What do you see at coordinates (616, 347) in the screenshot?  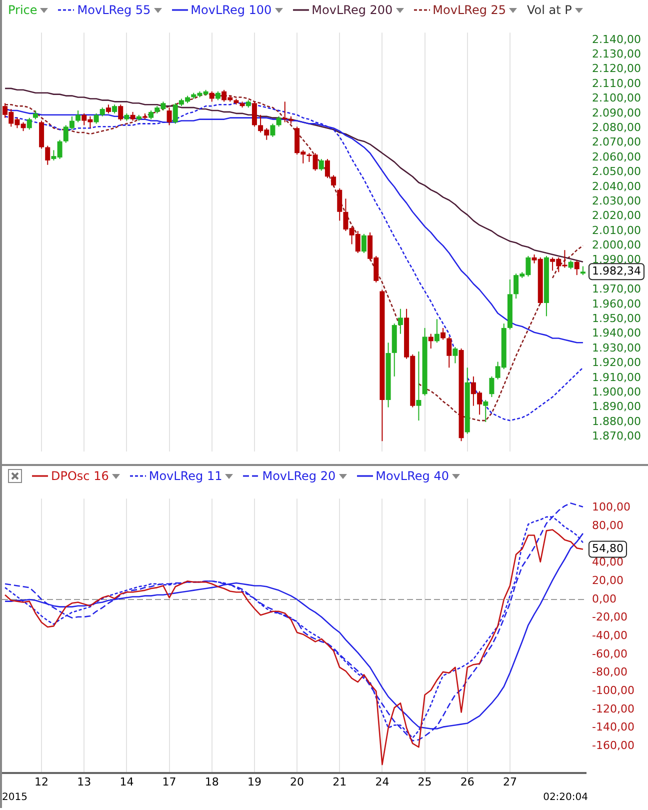 I see `y-tick-label: 1.930,00` at bounding box center [616, 347].